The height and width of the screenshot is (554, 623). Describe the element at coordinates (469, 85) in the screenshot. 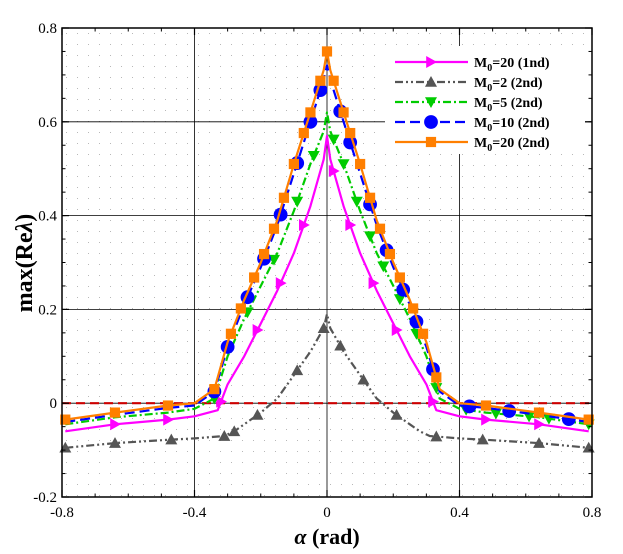

I see `legend-entry-2: M0=2 (2nd)` at that location.